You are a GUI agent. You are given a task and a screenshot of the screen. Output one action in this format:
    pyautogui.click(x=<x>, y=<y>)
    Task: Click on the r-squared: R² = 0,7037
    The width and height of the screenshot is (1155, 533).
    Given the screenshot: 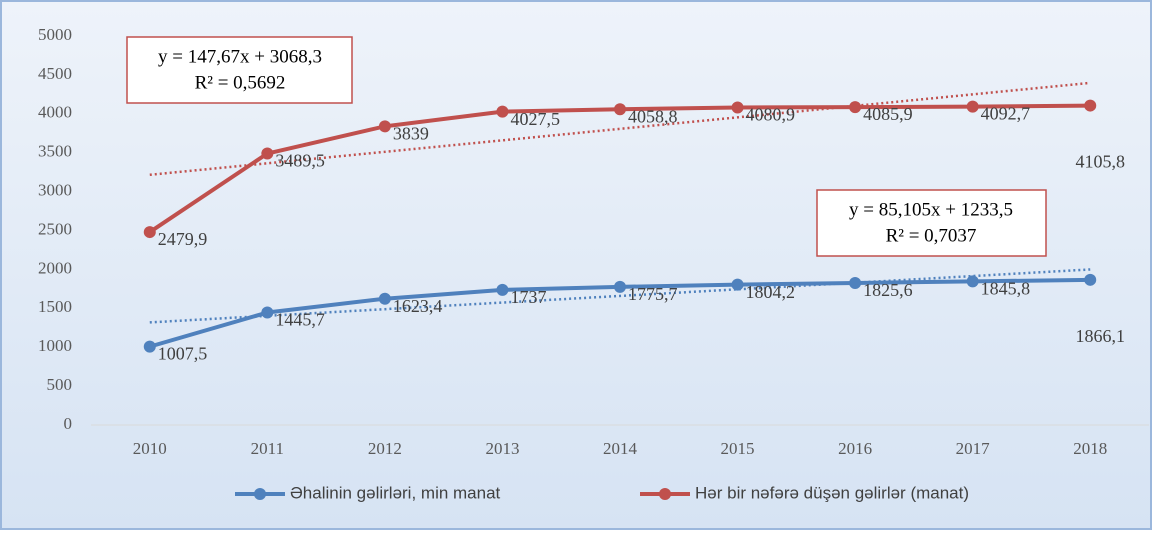 What is the action you would take?
    pyautogui.click(x=931, y=235)
    